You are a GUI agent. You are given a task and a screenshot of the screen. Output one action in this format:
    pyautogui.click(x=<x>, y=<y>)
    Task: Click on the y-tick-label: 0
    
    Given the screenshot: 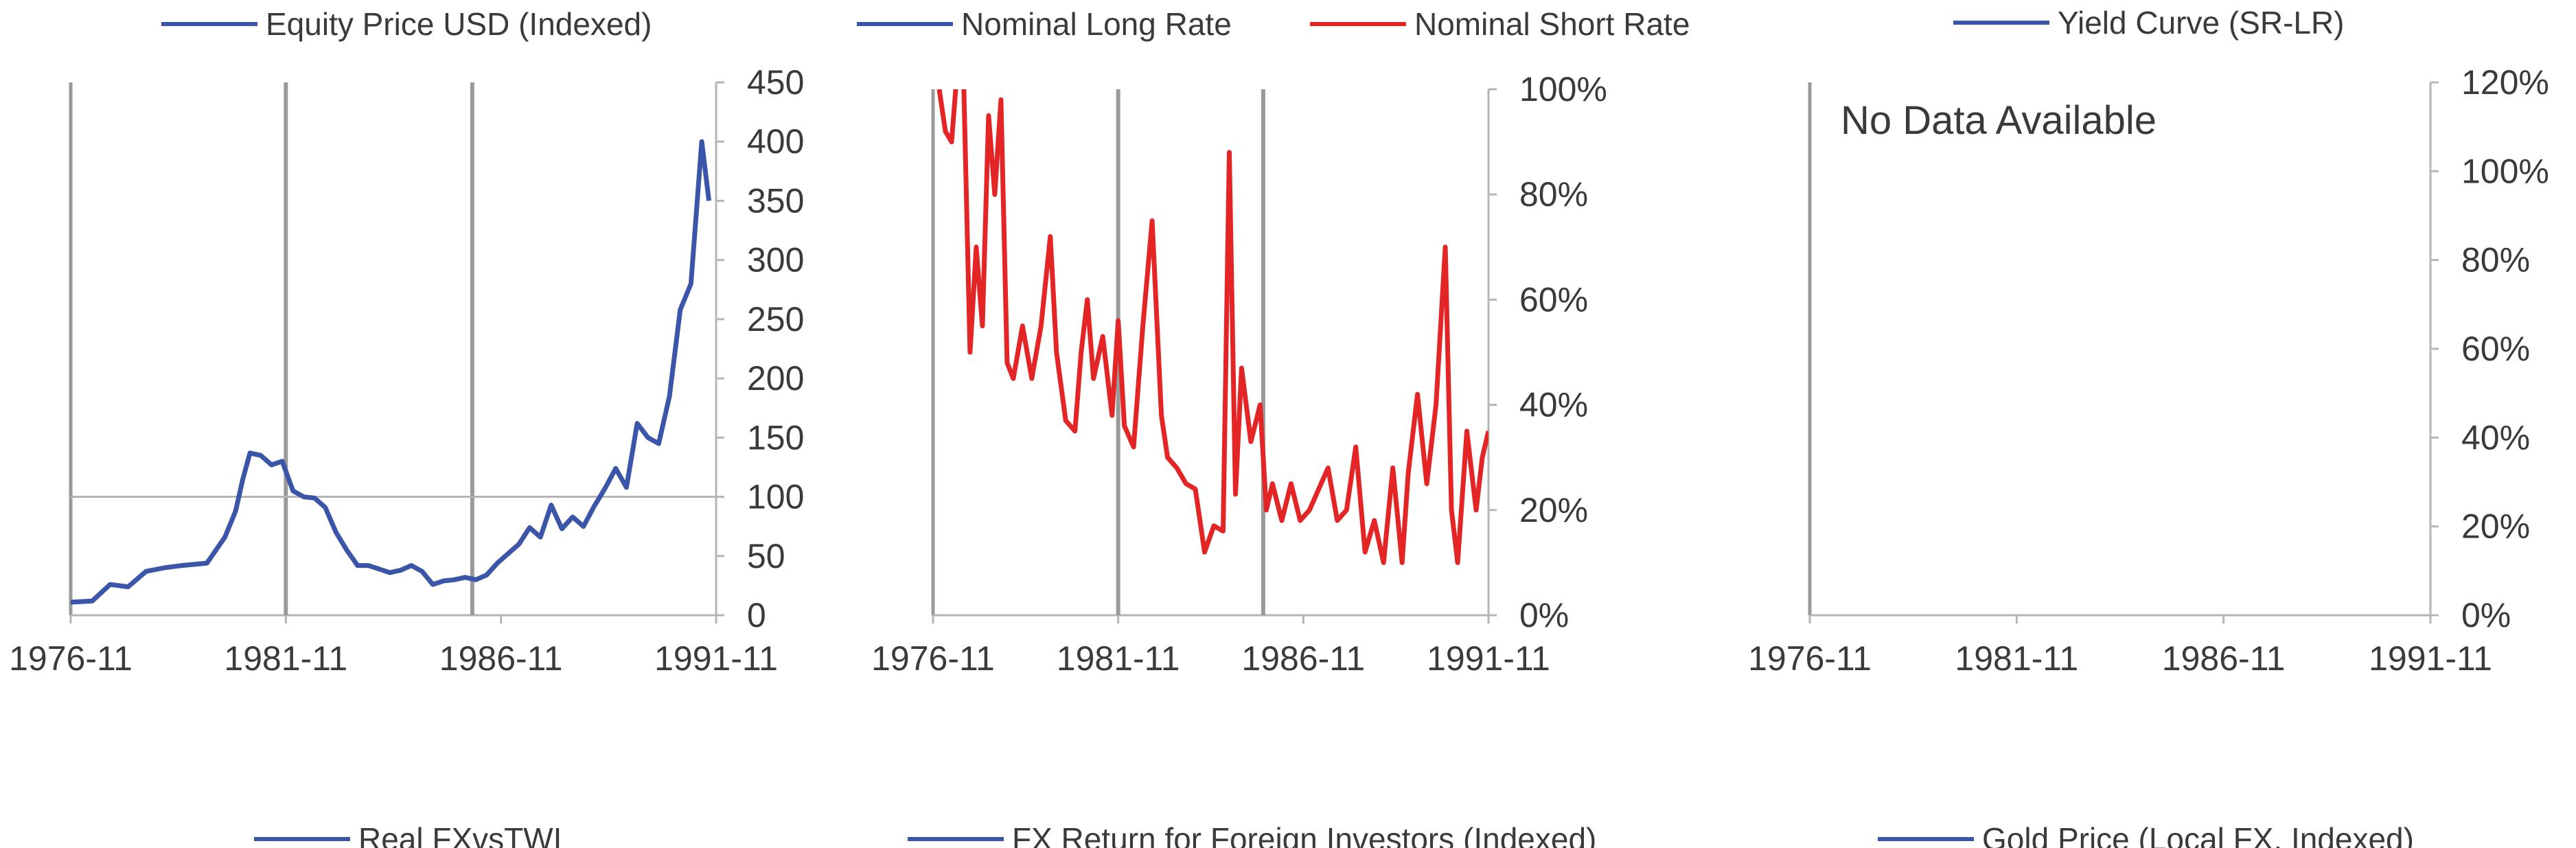 What is the action you would take?
    pyautogui.click(x=756, y=615)
    